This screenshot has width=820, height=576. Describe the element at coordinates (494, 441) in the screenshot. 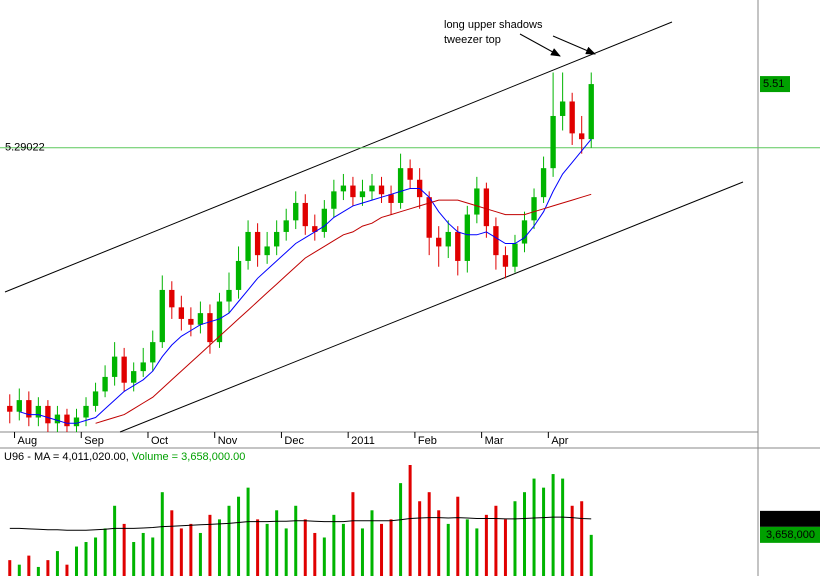

I see `x-tick-label: Mar` at that location.